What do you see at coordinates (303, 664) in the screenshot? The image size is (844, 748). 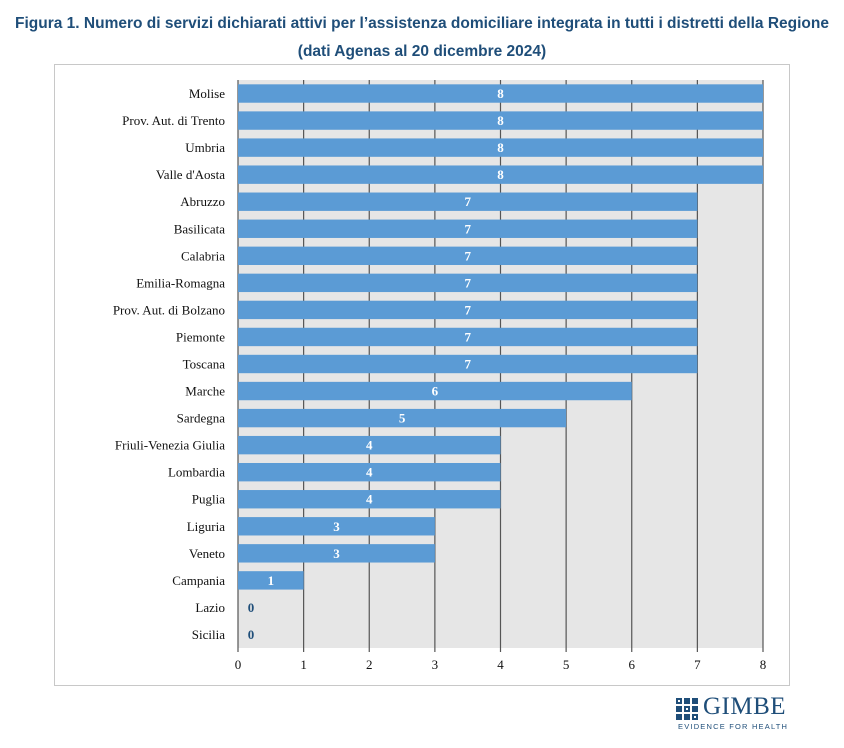 I see `x-tick-label: 1` at bounding box center [303, 664].